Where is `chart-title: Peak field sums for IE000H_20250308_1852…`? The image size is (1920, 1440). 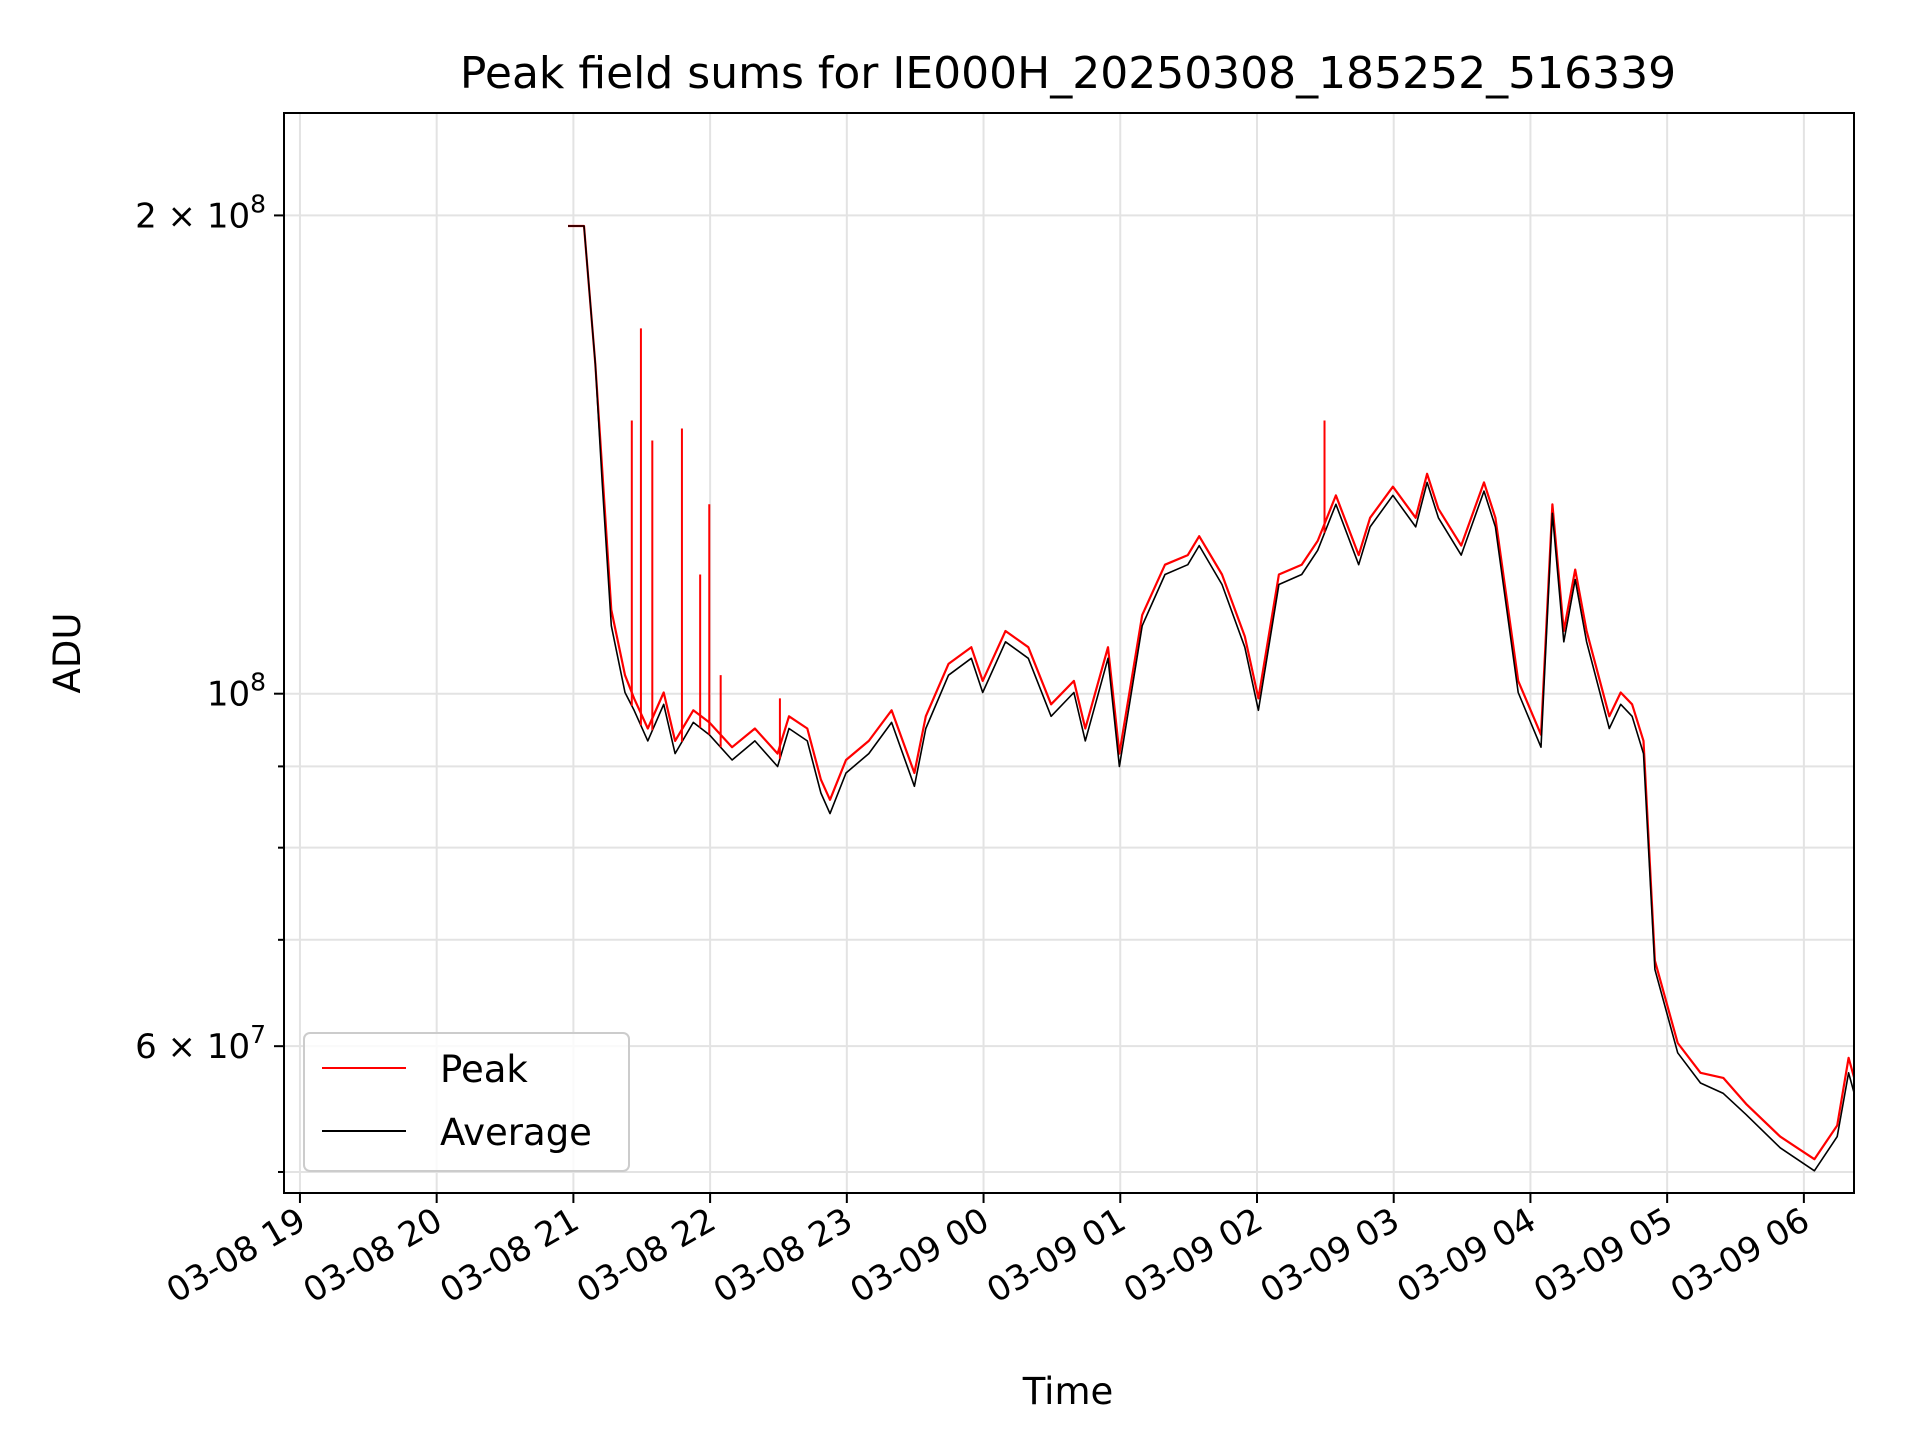 chart-title: Peak field sums for IE000H_20250308_1852… is located at coordinates (1068, 73).